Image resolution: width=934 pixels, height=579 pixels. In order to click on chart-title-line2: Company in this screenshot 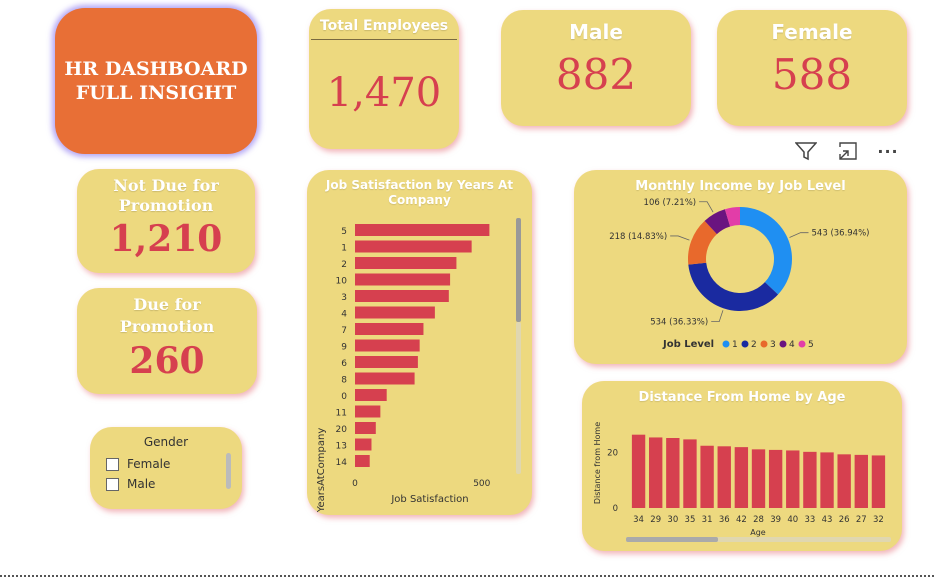, I will do `click(419, 200)`.